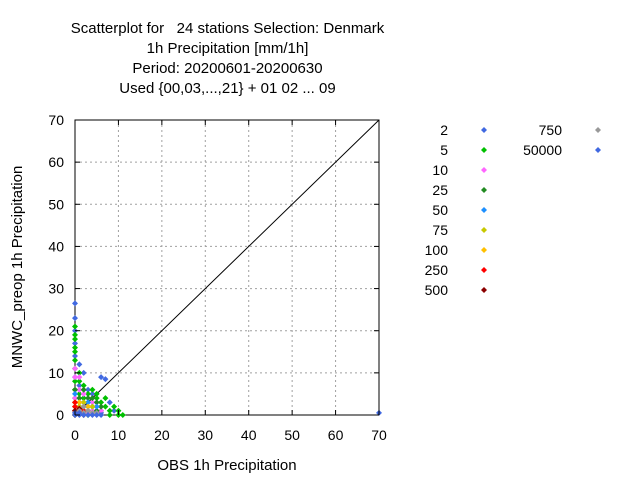 This screenshot has height=480, width=640. I want to click on x-tick-label: 30, so click(205, 435).